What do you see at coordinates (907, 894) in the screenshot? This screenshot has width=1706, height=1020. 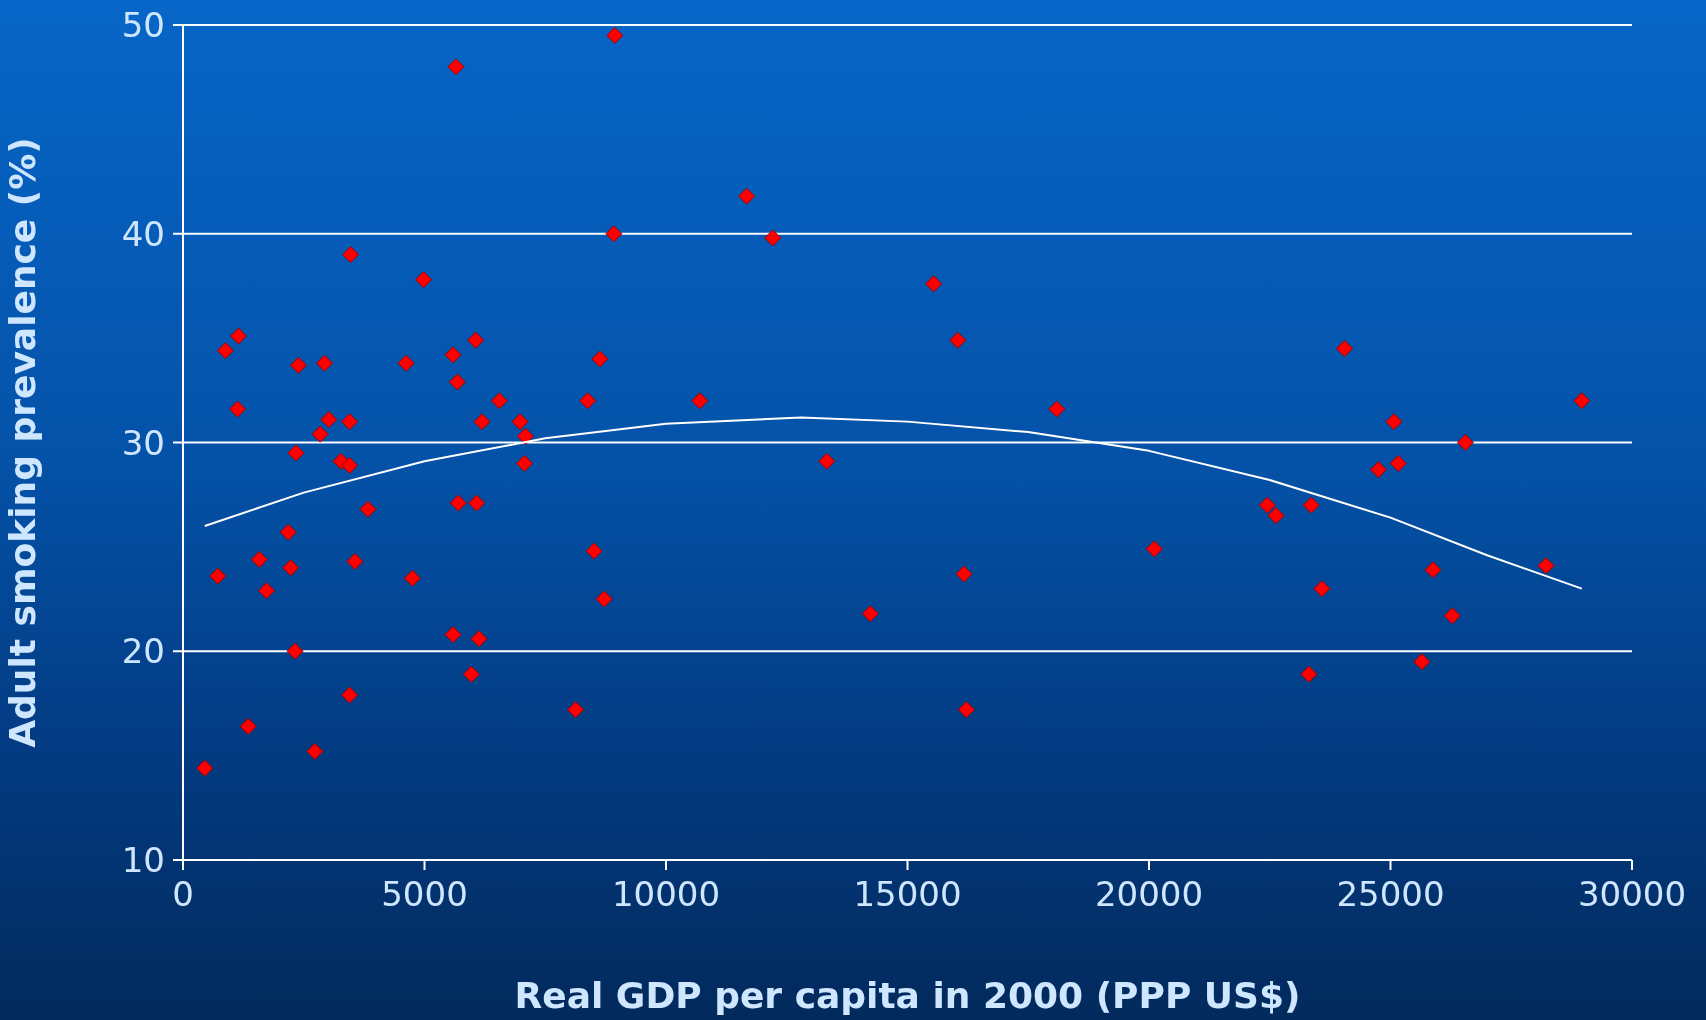 I see `x-tick-label: 15000` at bounding box center [907, 894].